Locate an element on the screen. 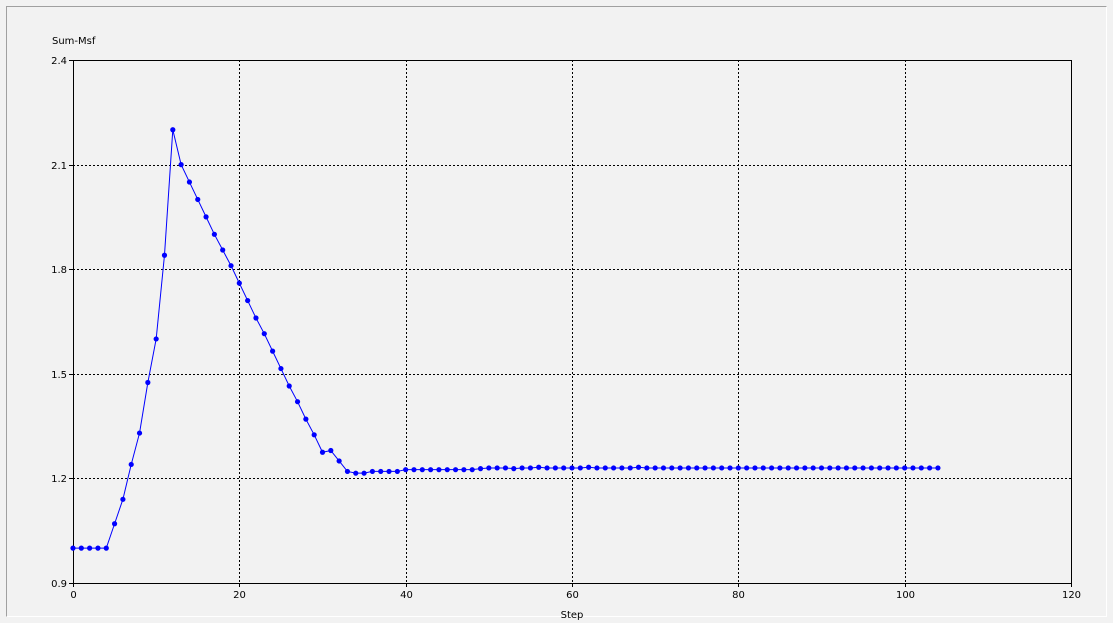 This screenshot has height=623, width=1113. y-tick-label: 1.8 is located at coordinates (59, 270).